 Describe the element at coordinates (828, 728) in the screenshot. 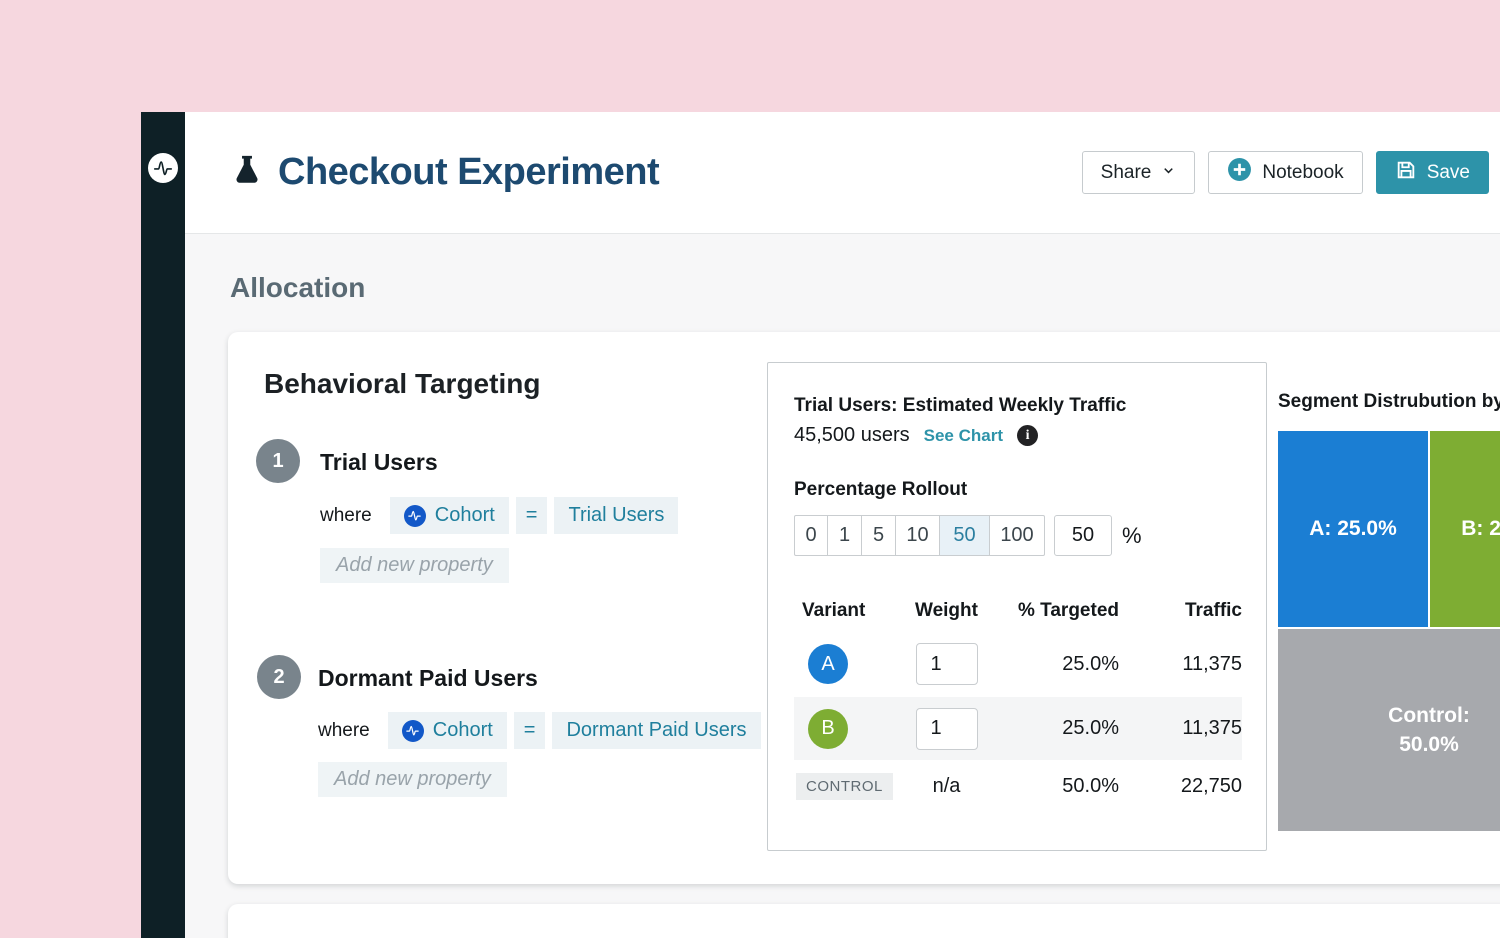

I see `variant-b-badge: B` at that location.